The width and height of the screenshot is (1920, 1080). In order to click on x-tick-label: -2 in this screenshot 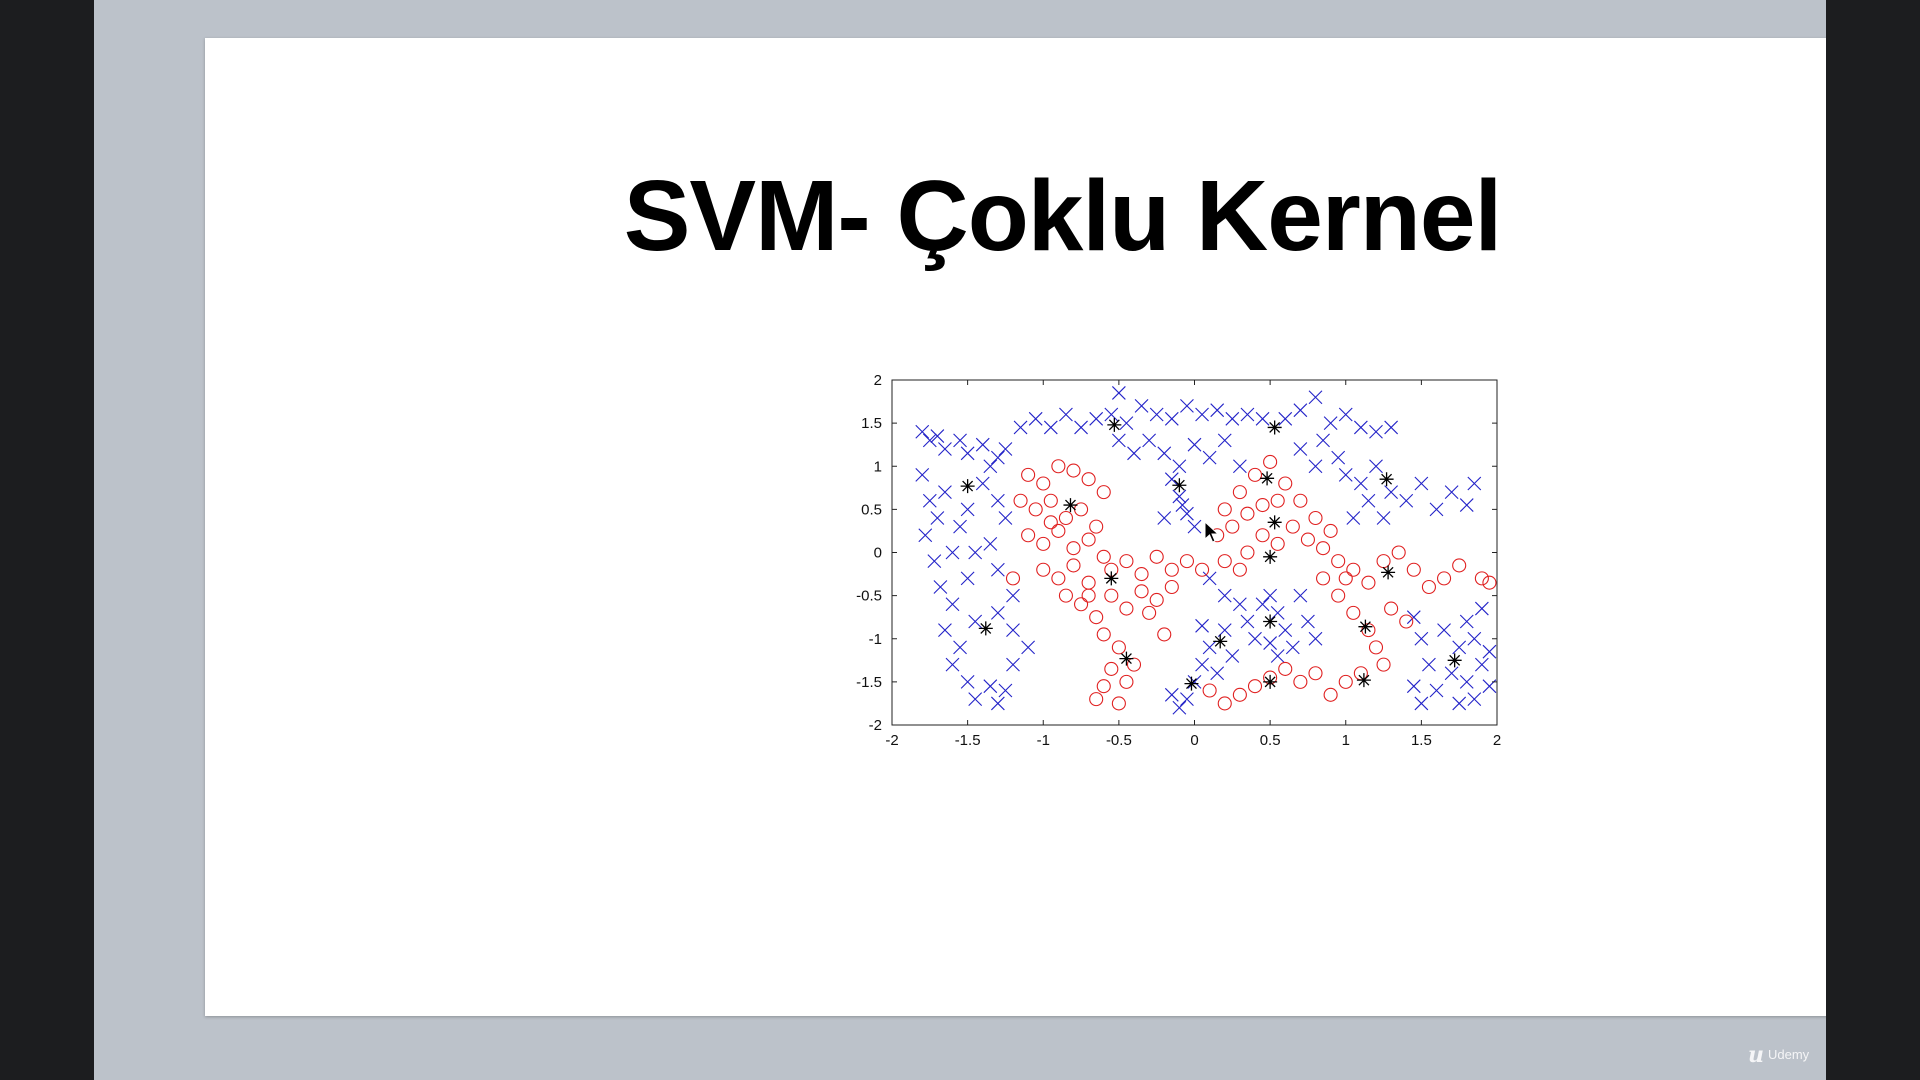, I will do `click(891, 740)`.